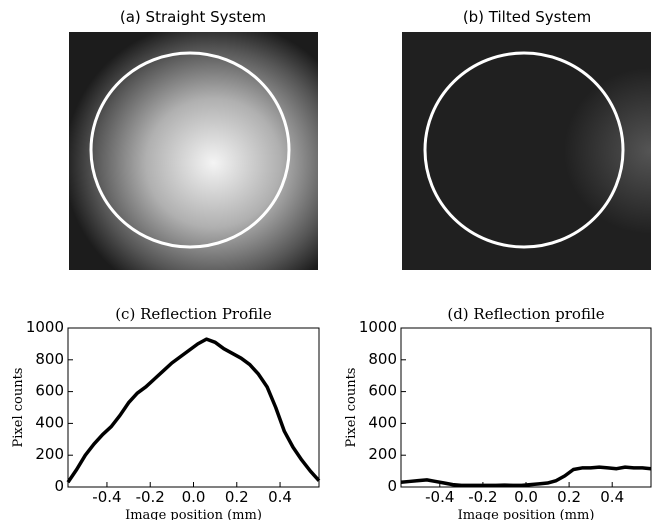  Describe the element at coordinates (193, 17) in the screenshot. I see `image-title: (a) Straight System` at that location.